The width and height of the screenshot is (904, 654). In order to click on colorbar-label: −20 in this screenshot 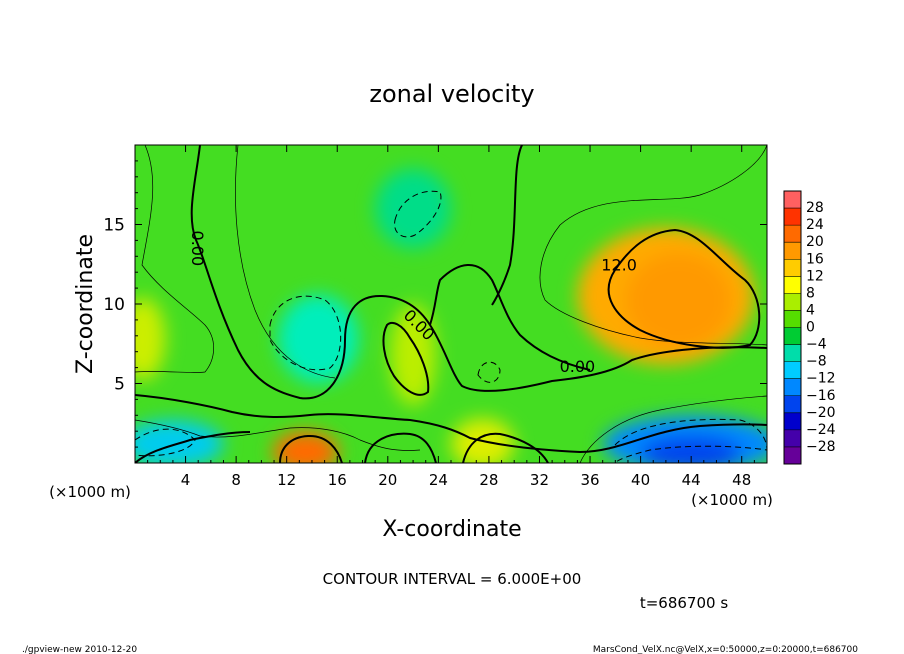, I will do `click(821, 413)`.